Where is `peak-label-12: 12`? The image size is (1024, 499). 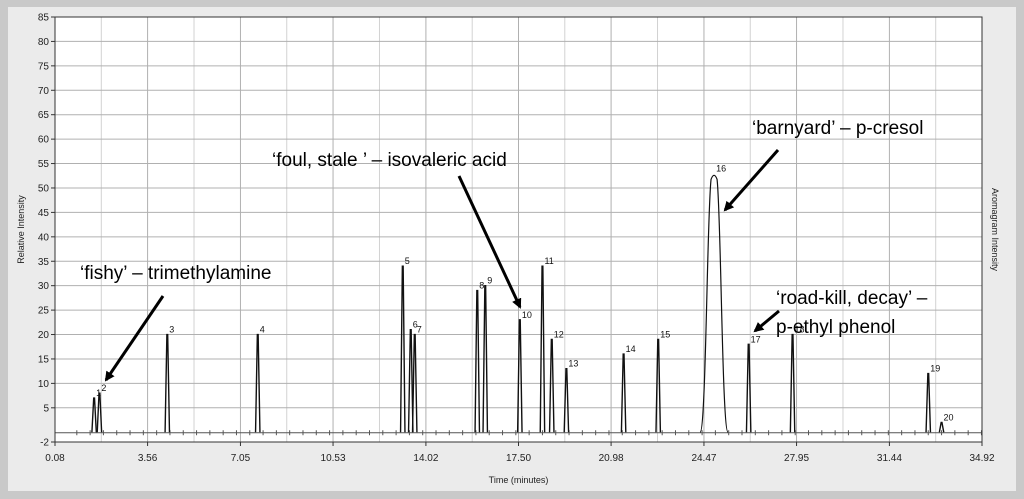
peak-label-12: 12 is located at coordinates (559, 334).